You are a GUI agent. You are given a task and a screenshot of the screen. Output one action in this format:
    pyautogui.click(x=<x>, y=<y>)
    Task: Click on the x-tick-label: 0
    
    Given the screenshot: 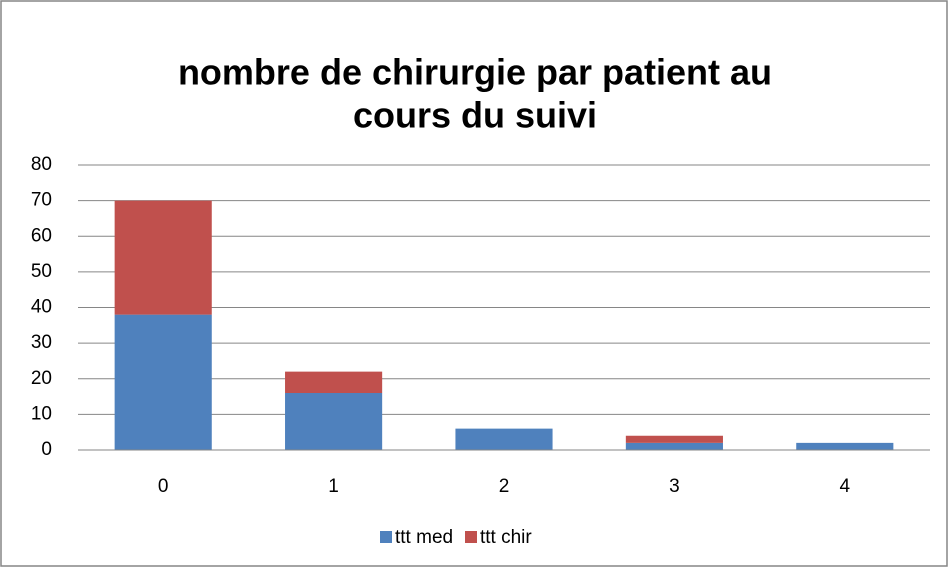 What is the action you would take?
    pyautogui.click(x=163, y=486)
    